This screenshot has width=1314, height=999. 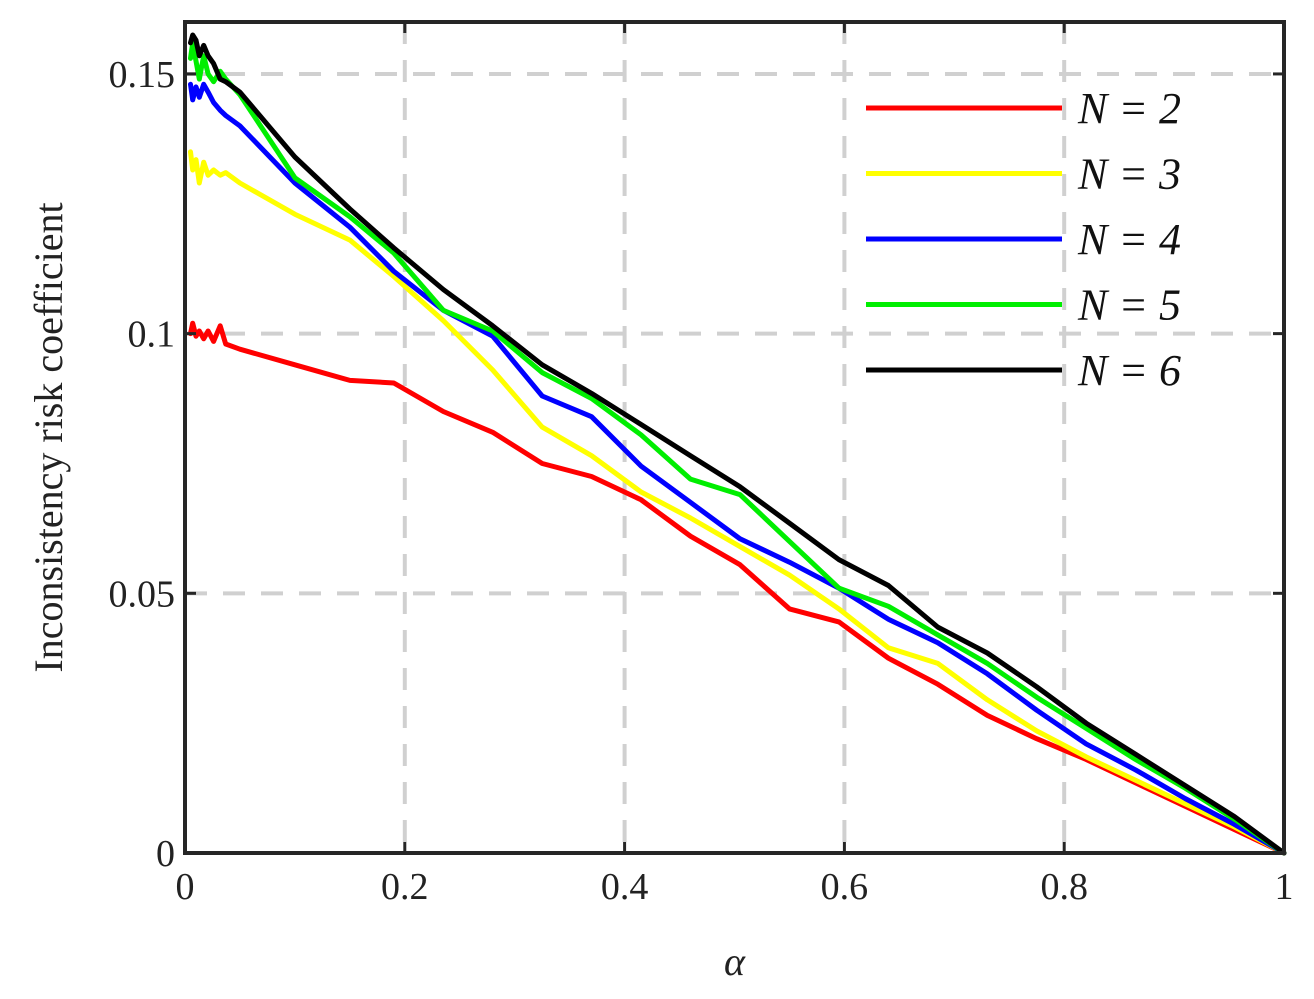 What do you see at coordinates (405, 887) in the screenshot?
I see `x-tick-label: 0.2` at bounding box center [405, 887].